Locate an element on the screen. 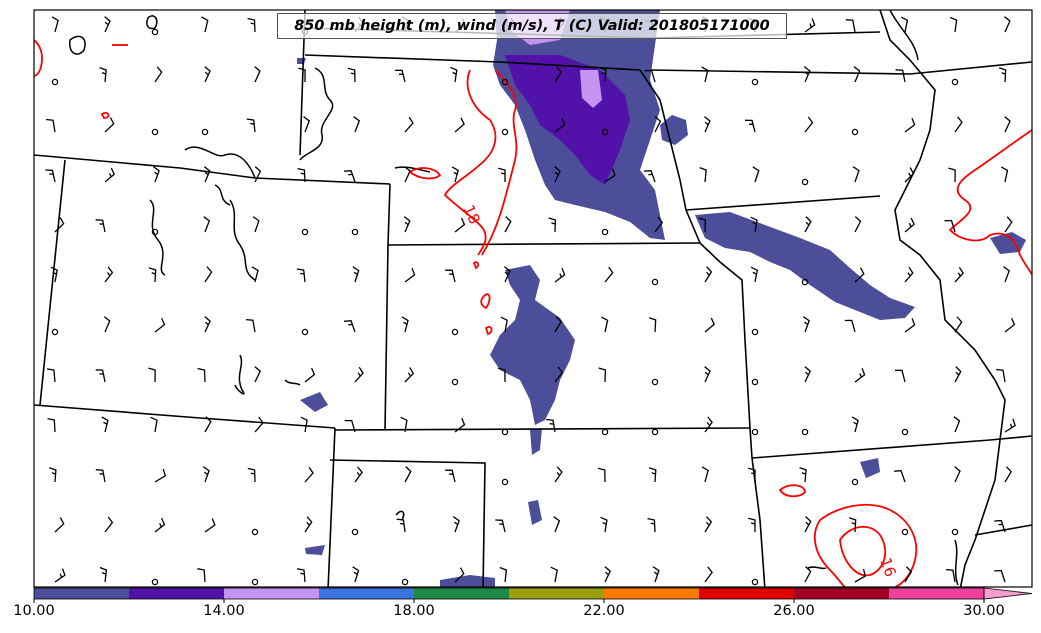 This screenshot has height=633, width=1041. boundary-iowa-north is located at coordinates (840, 68).